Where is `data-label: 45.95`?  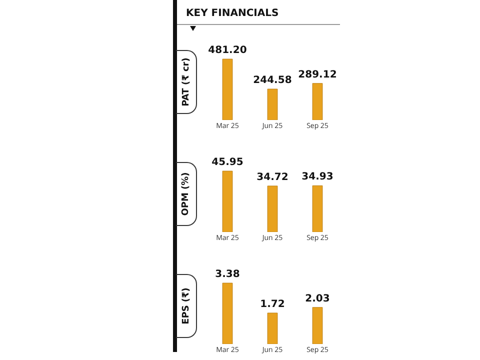
data-label: 45.95 is located at coordinates (228, 162).